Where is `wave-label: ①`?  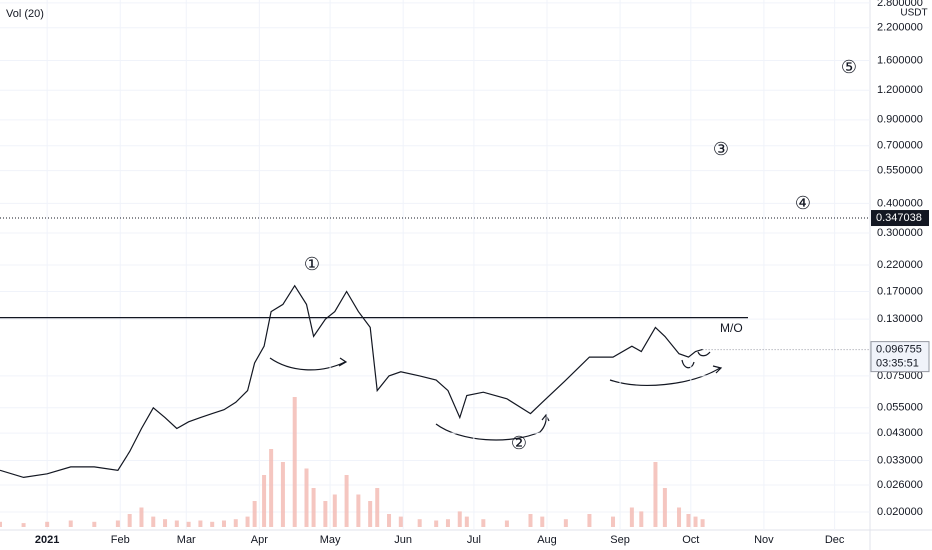
wave-label: ① is located at coordinates (312, 264).